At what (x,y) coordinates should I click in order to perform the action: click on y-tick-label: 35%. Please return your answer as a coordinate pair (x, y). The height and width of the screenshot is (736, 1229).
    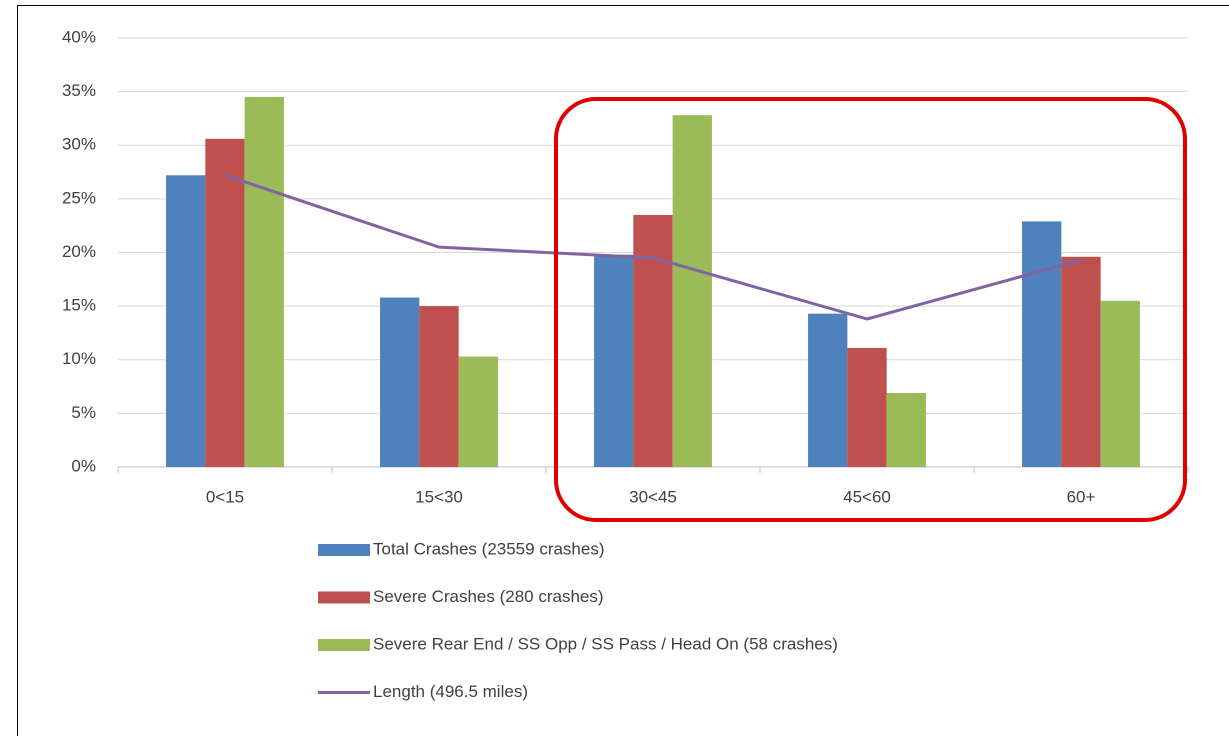
    Looking at the image, I should click on (79, 90).